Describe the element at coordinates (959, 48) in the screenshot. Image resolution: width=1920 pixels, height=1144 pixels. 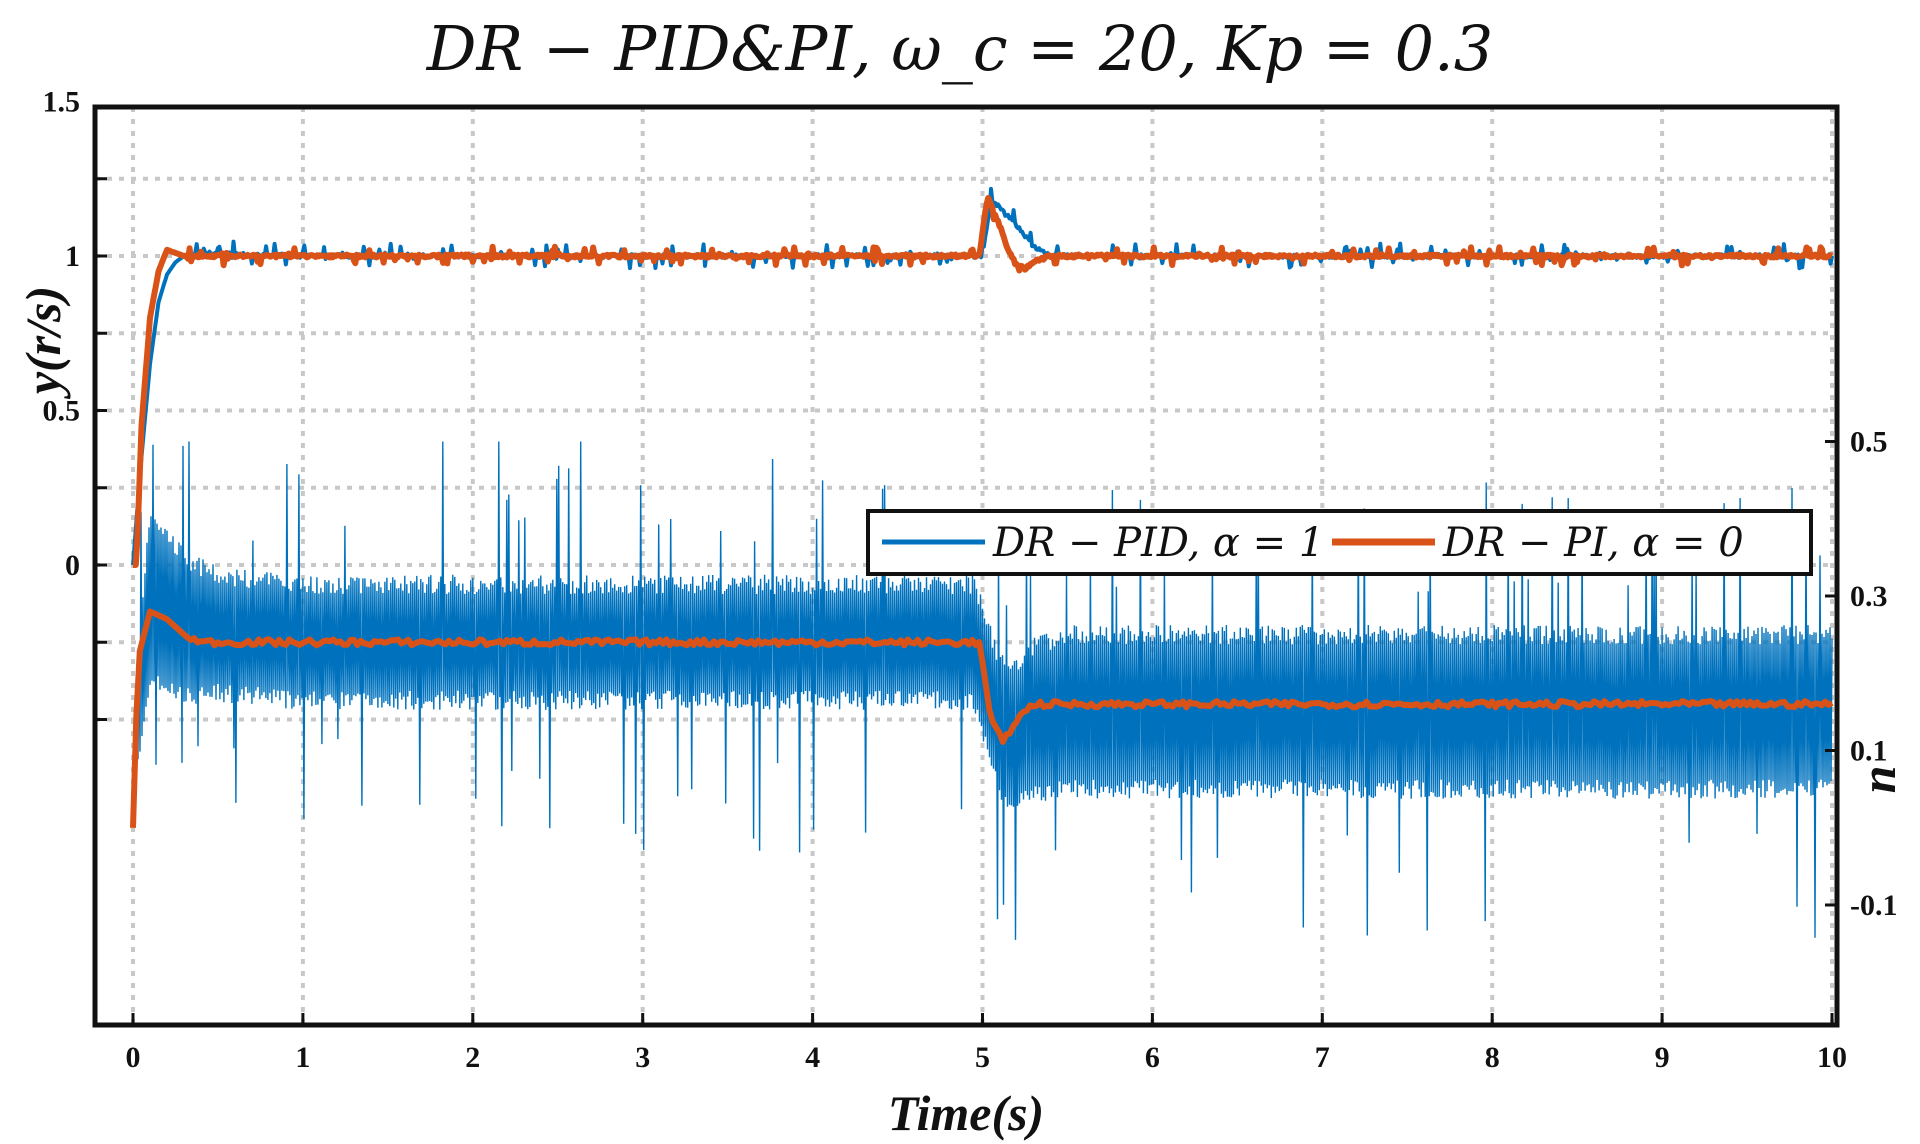
I see `chart-title: DR − PID&PI, ω_c = 20, Kp = 0.3` at that location.